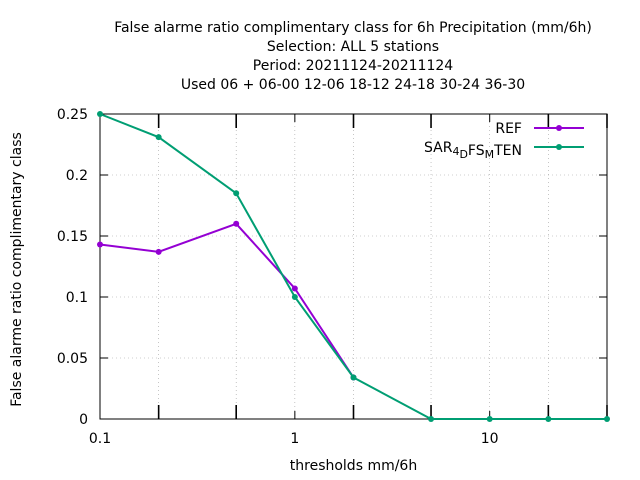 The width and height of the screenshot is (640, 480). I want to click on legend-label: SAR4DFSMTEN, so click(473, 150).